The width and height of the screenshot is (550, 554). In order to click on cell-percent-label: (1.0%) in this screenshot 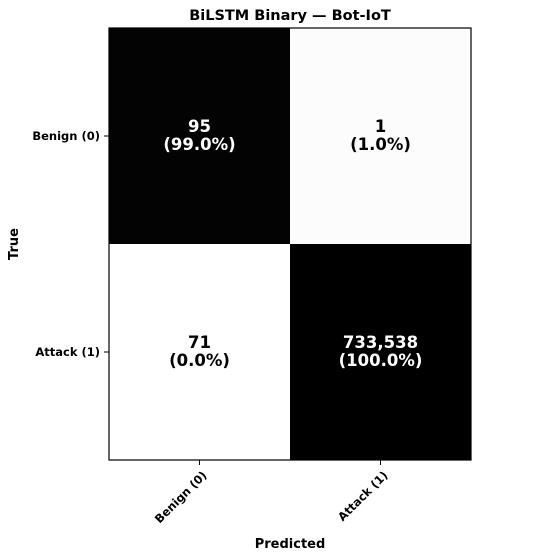, I will do `click(380, 144)`.